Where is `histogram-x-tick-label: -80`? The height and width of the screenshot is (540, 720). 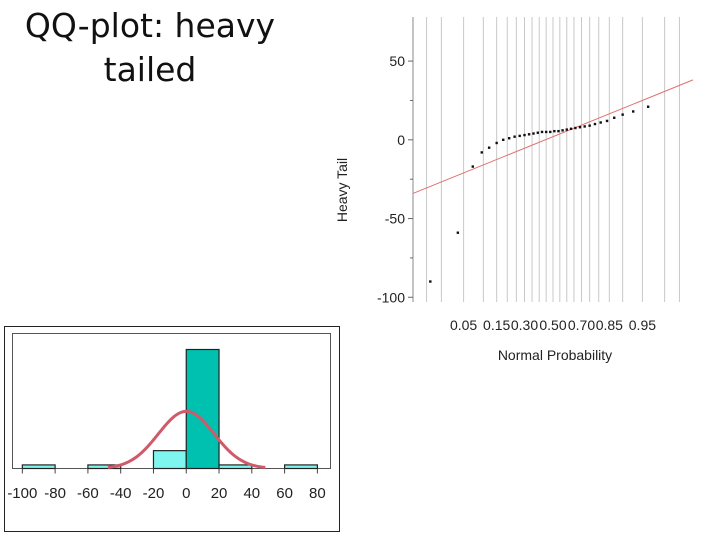
histogram-x-tick-label: -80 is located at coordinates (55, 493).